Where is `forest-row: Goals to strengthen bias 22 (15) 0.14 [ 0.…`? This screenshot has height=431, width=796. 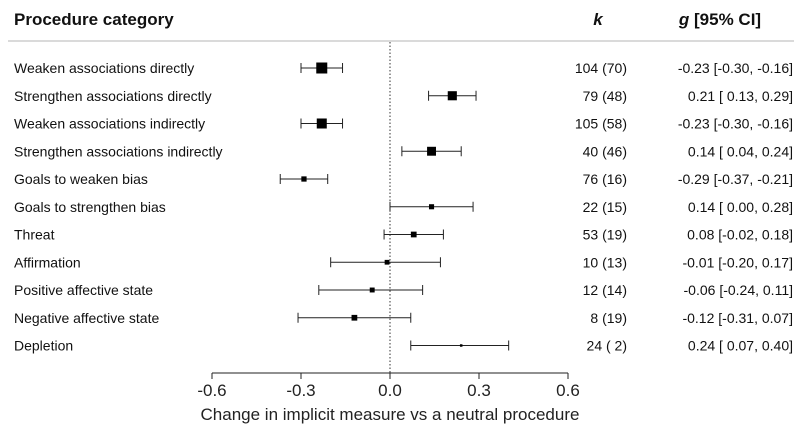
forest-row: Goals to strengthen bias 22 (15) 0.14 [ 0.… is located at coordinates (403, 207).